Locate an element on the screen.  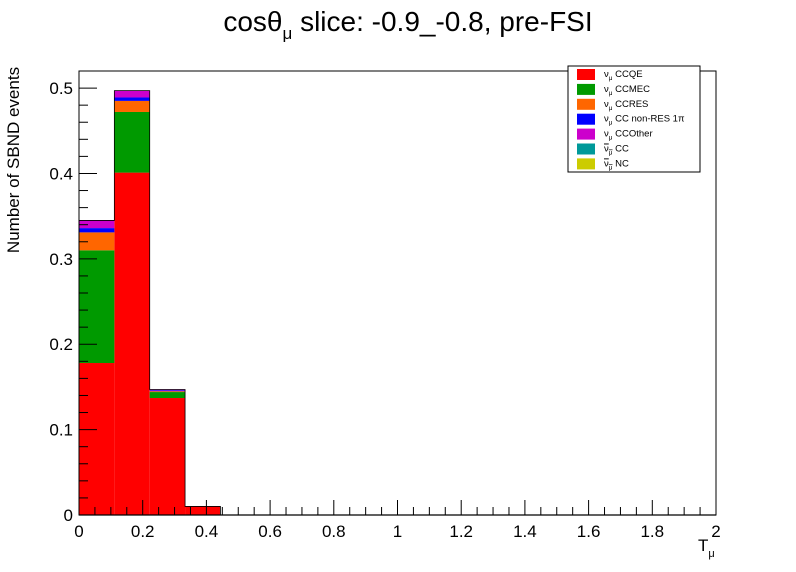
y-tick-label: 0.2 is located at coordinates (61, 344).